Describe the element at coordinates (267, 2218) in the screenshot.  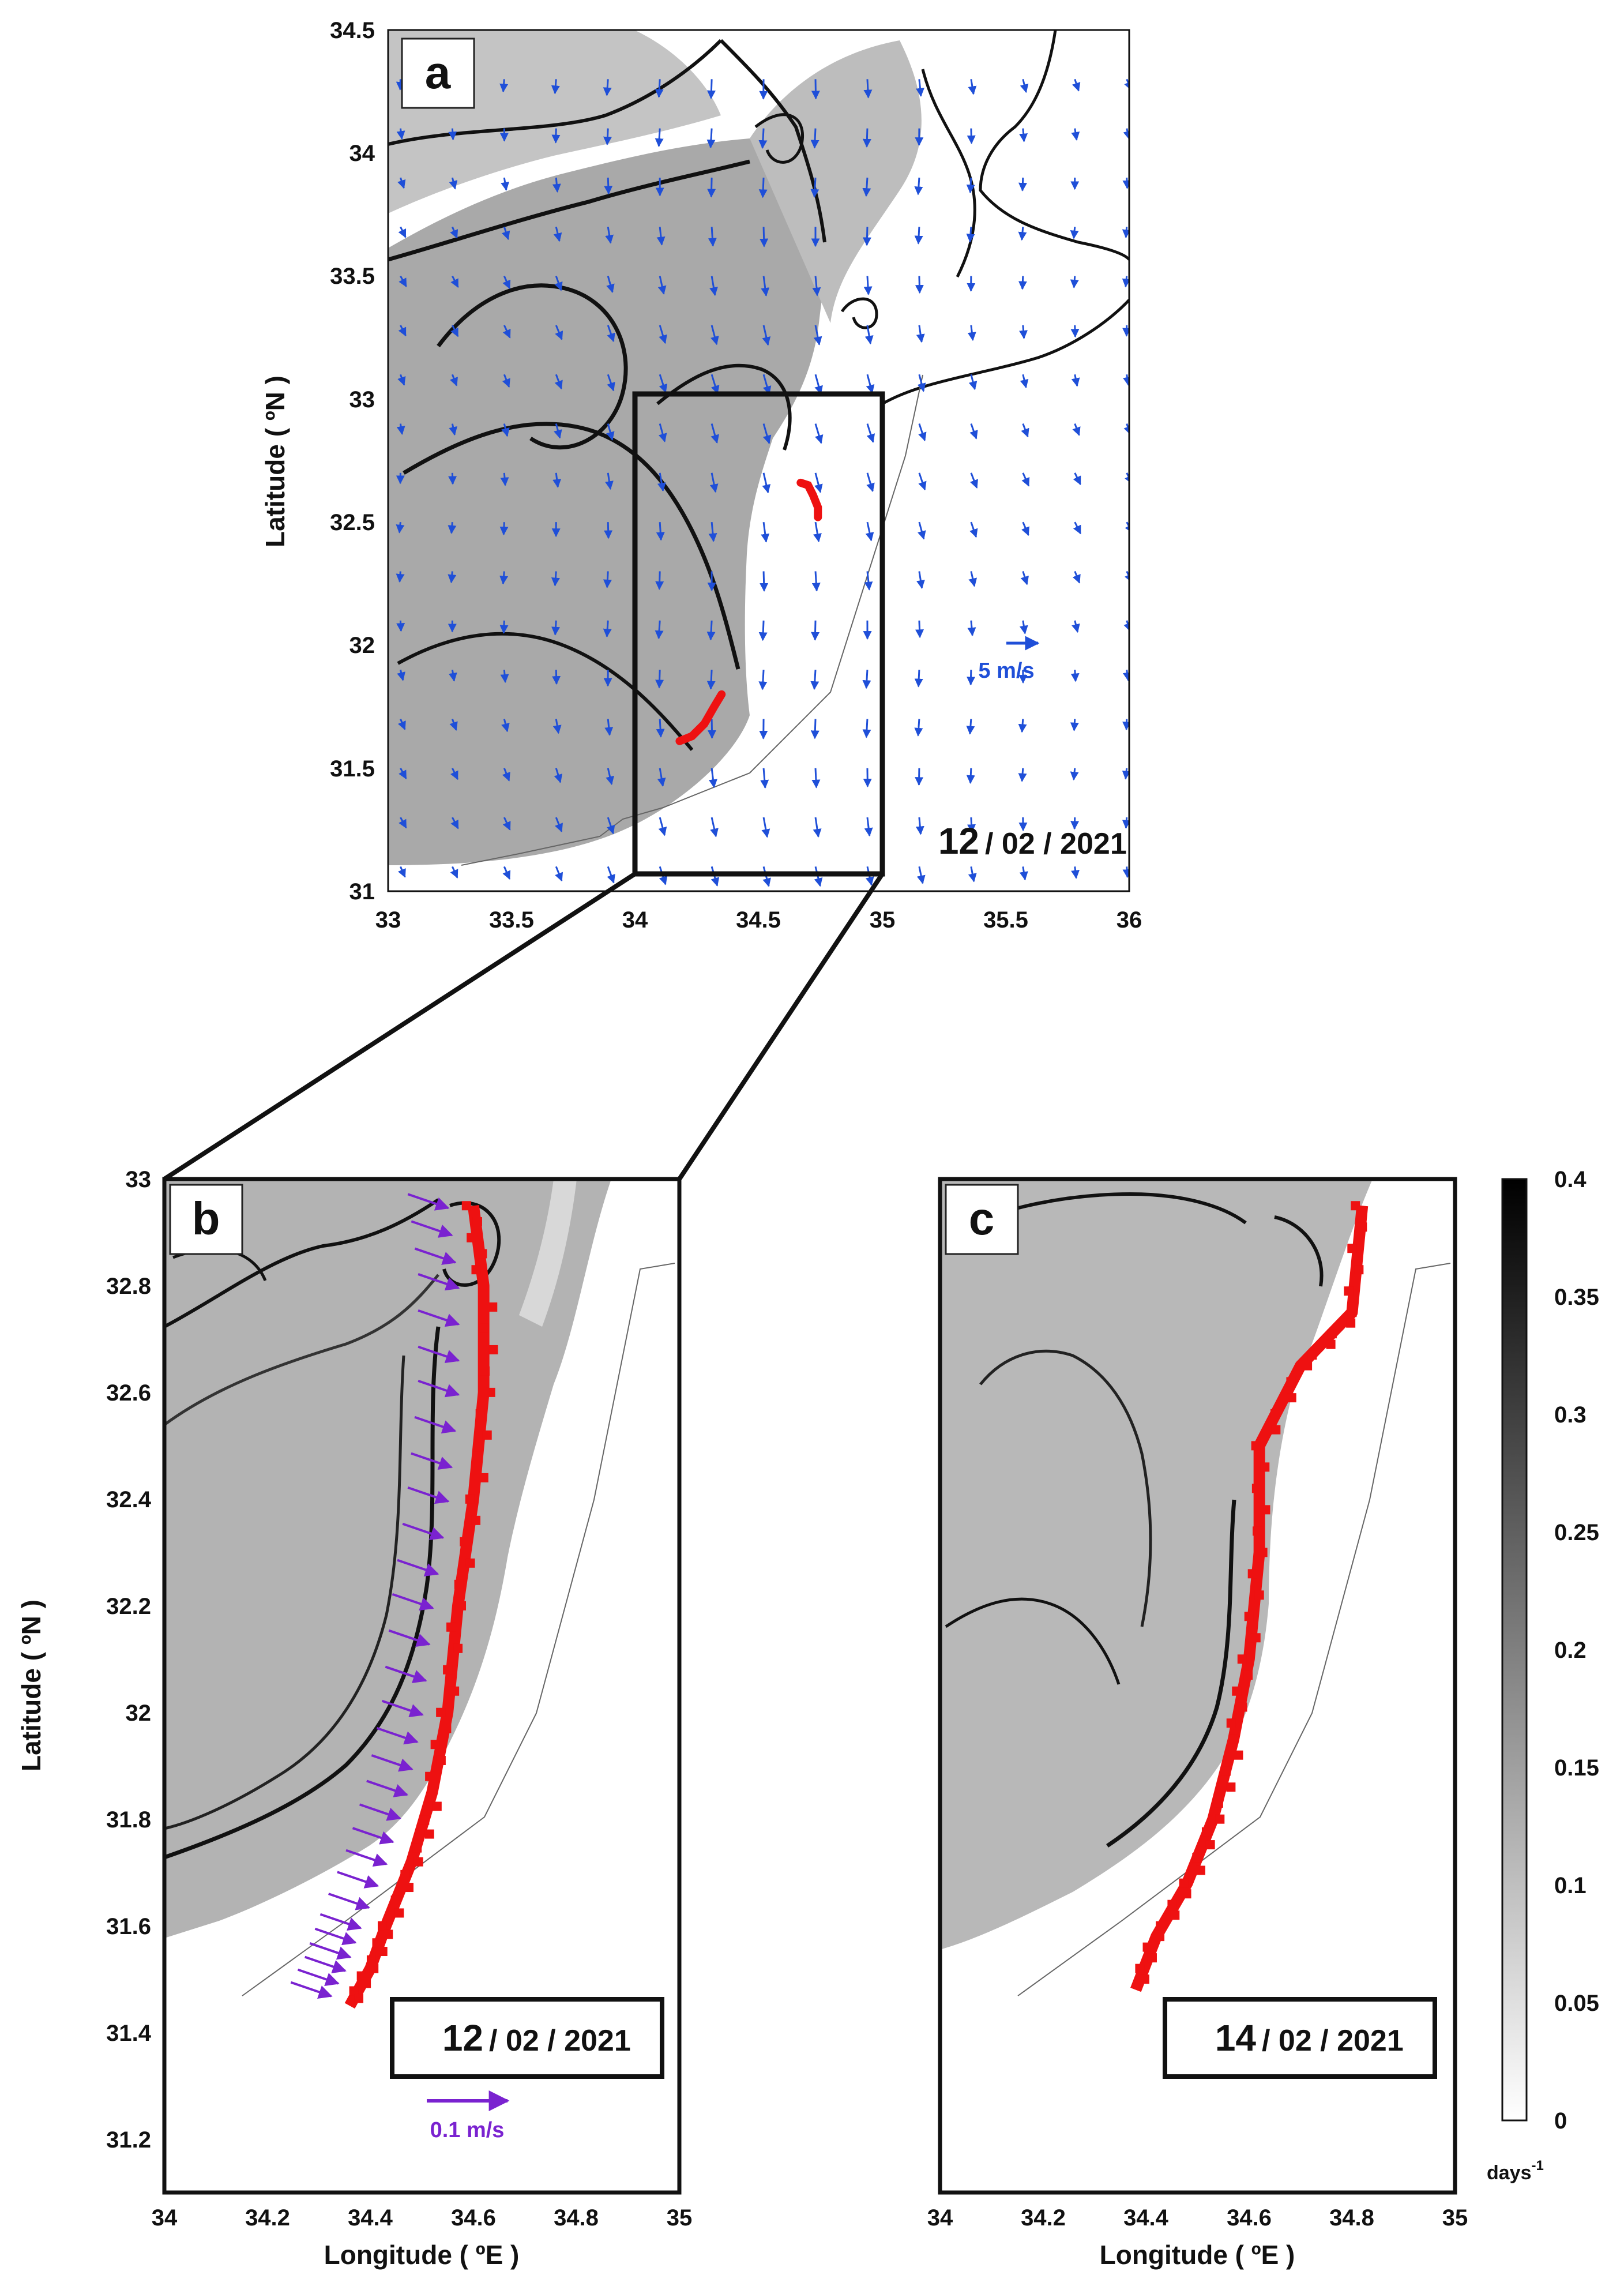
I see `panel-b-xtick: 34.2` at that location.